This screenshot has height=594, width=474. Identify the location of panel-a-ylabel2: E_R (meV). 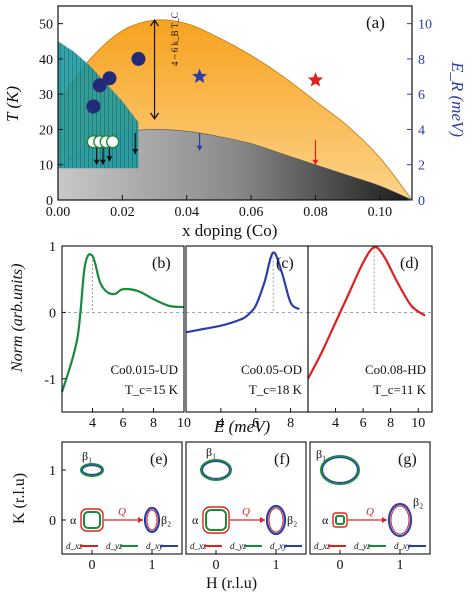
(457, 99).